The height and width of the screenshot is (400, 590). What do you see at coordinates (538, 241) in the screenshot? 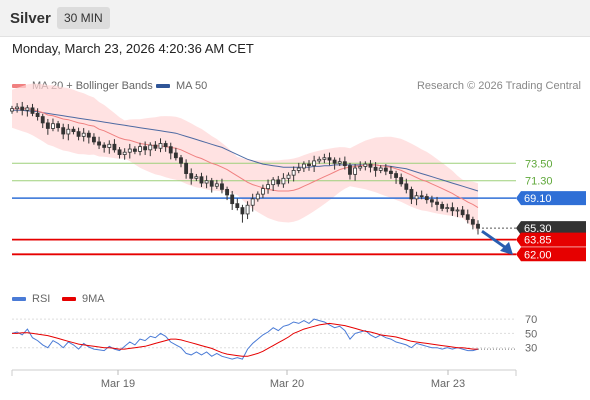
I see `level-label-4: 63.85` at bounding box center [538, 241].